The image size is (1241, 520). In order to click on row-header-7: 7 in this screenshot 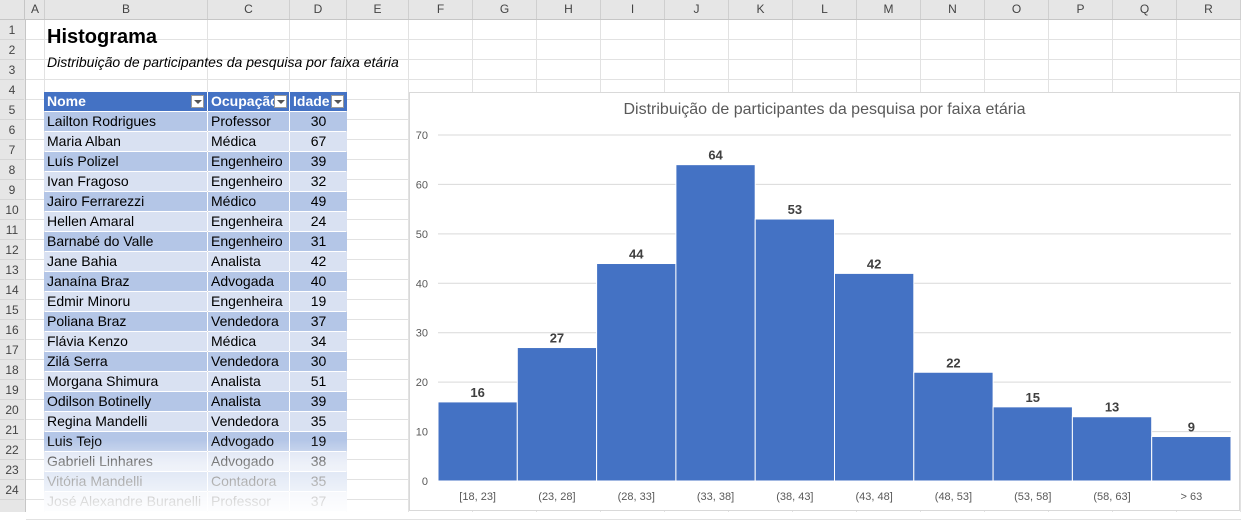, I will do `click(12, 150)`.